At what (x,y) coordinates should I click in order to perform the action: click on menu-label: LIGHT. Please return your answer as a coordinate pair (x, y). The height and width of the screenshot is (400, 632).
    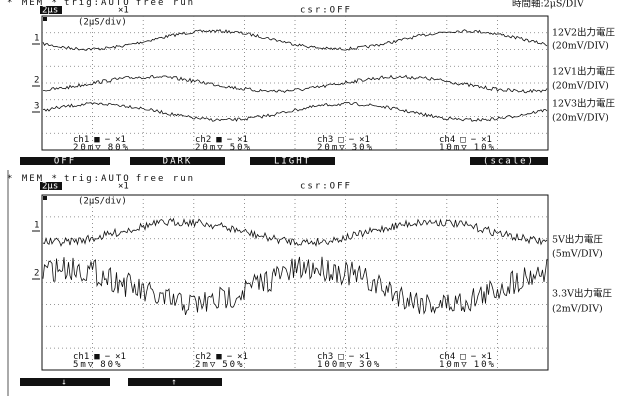
    Looking at the image, I should click on (292, 162).